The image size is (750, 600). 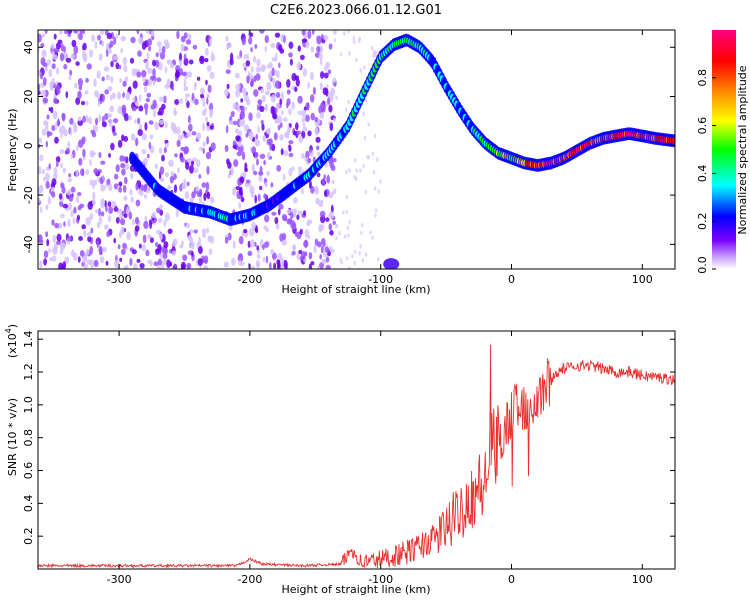 What do you see at coordinates (355, 589) in the screenshot?
I see `snr-x-label: Height of straight line (km)` at bounding box center [355, 589].